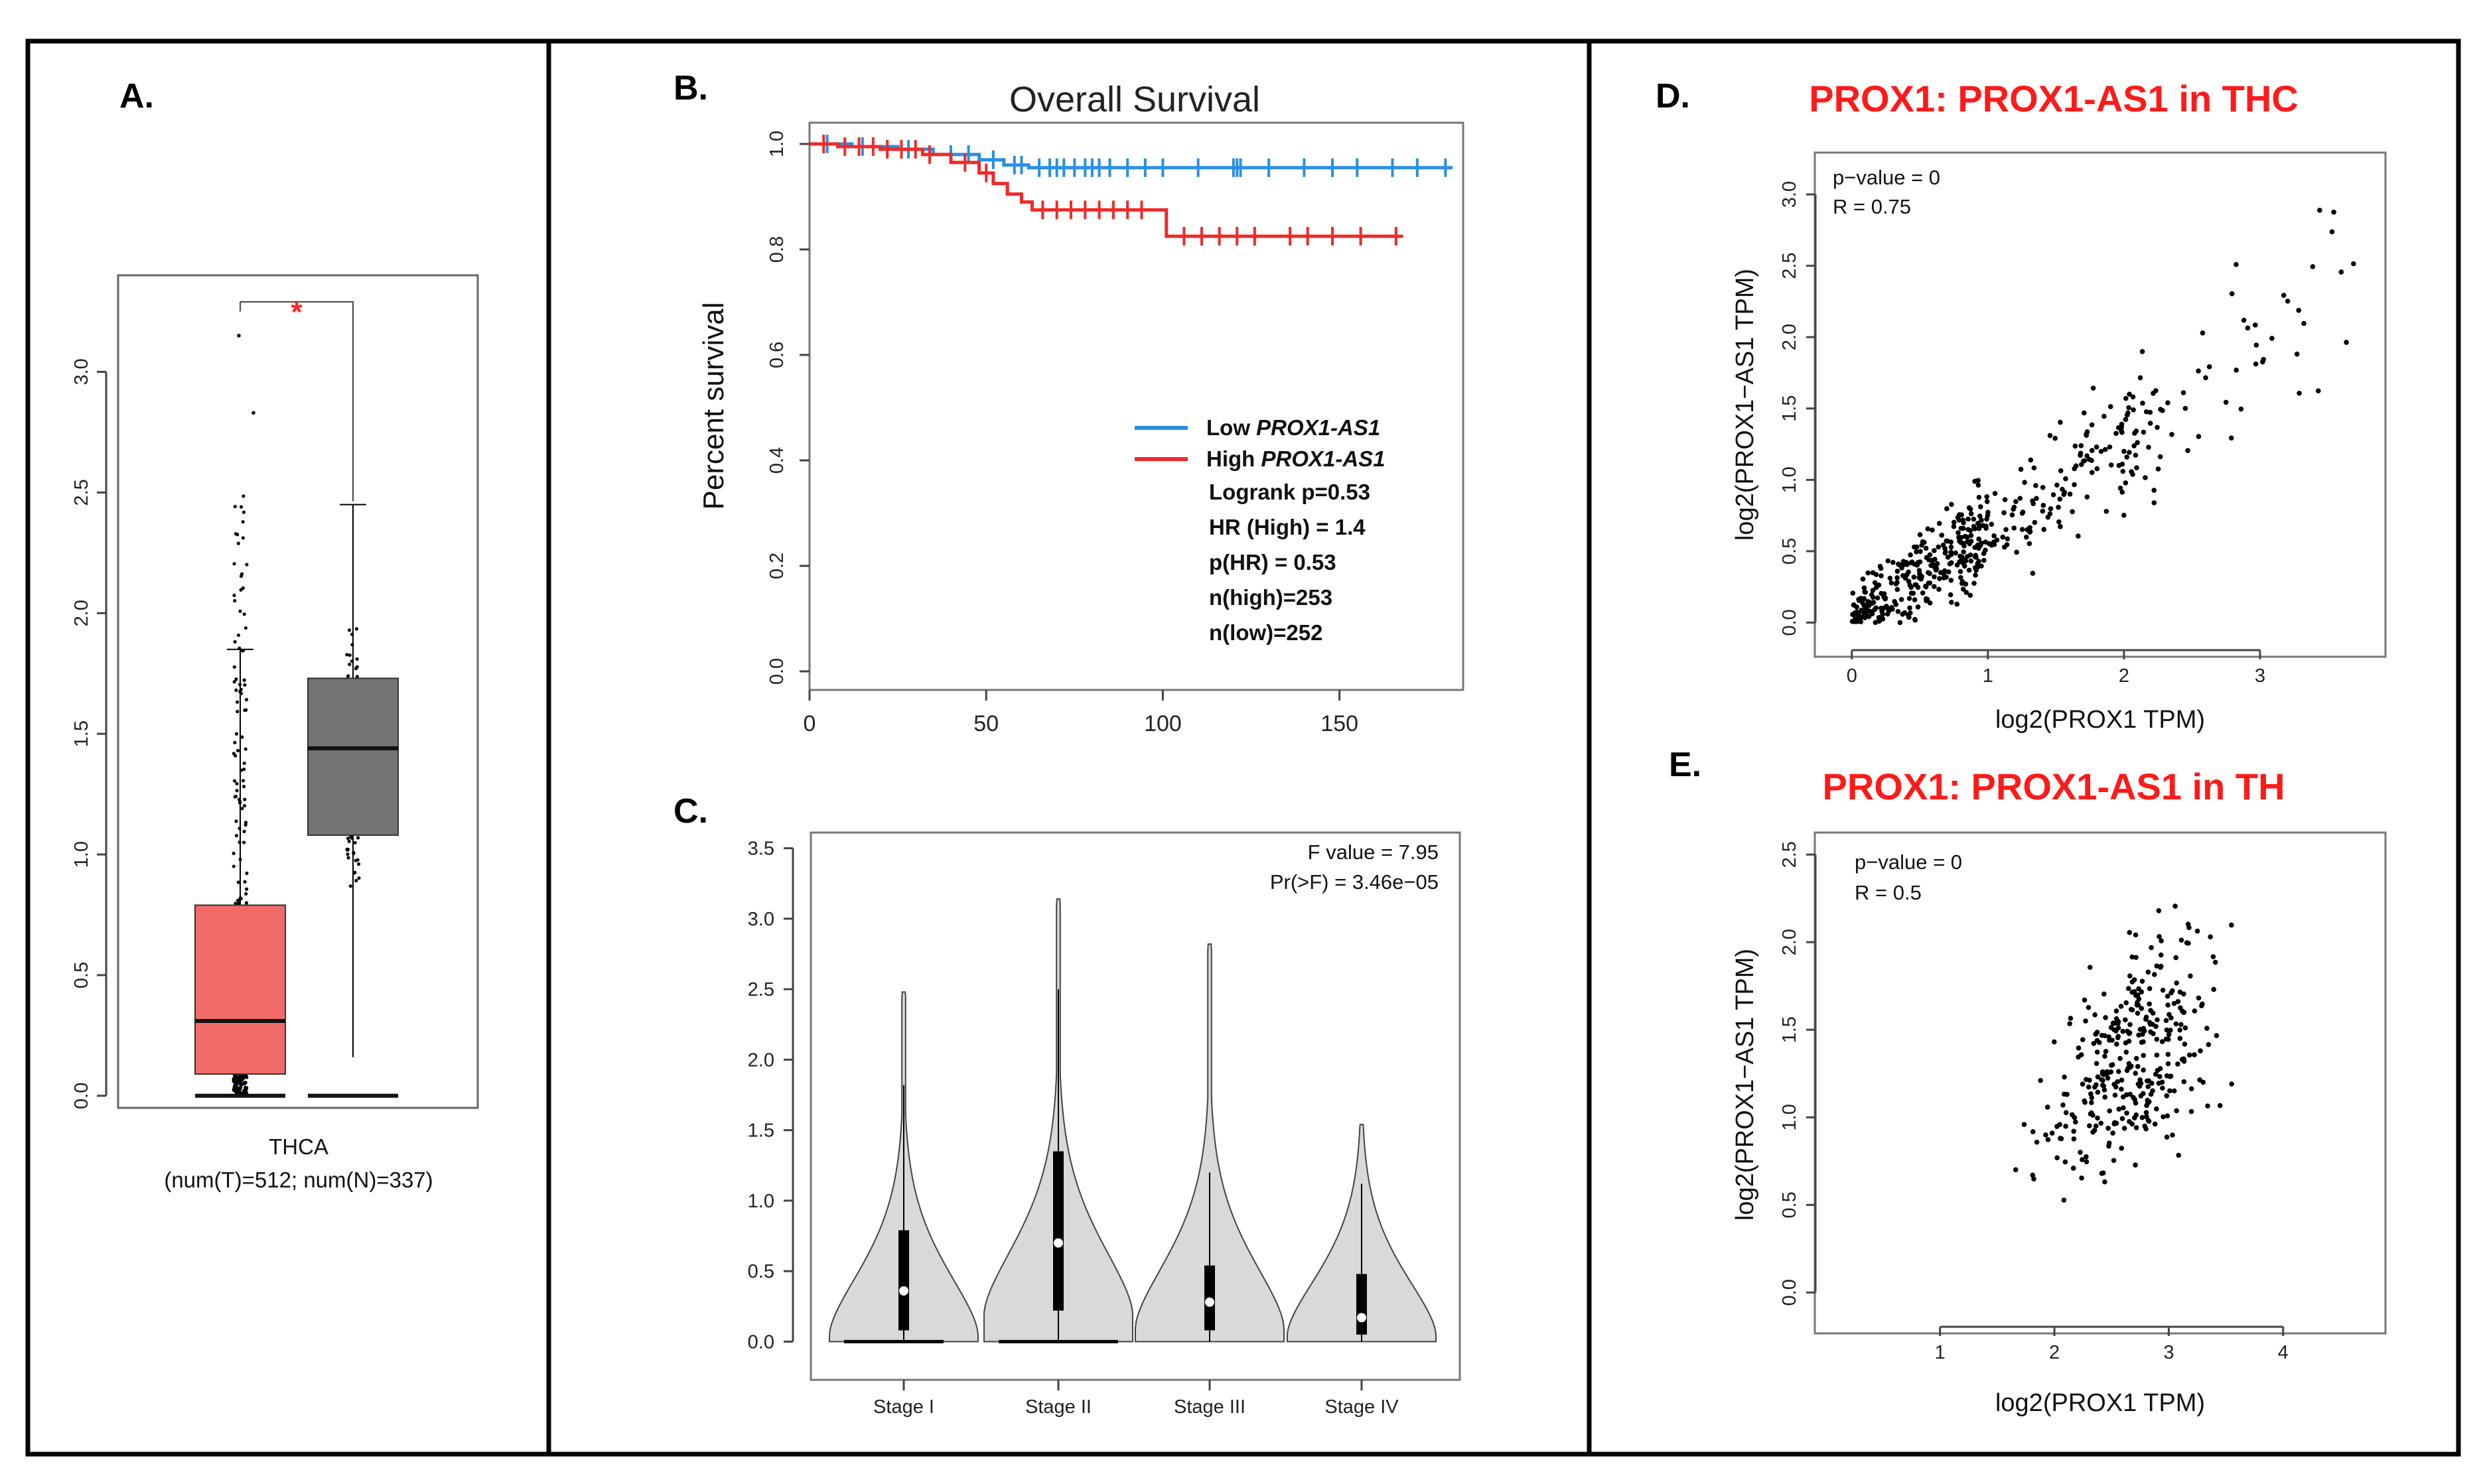 The image size is (2485, 1484). Describe the element at coordinates (2053, 98) in the screenshot. I see `chart-d-title: PROX1: PROX1-AS1 in THC` at that location.